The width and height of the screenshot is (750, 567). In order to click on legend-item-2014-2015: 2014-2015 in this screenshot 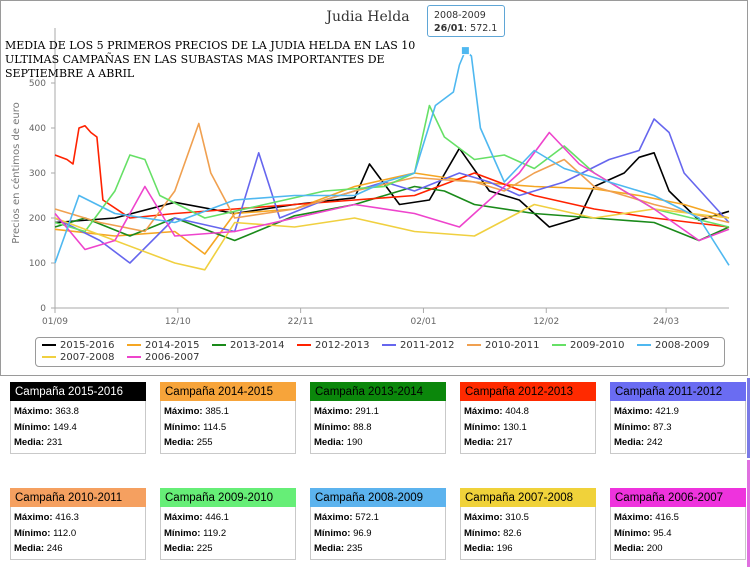, I will do `click(163, 345)`.